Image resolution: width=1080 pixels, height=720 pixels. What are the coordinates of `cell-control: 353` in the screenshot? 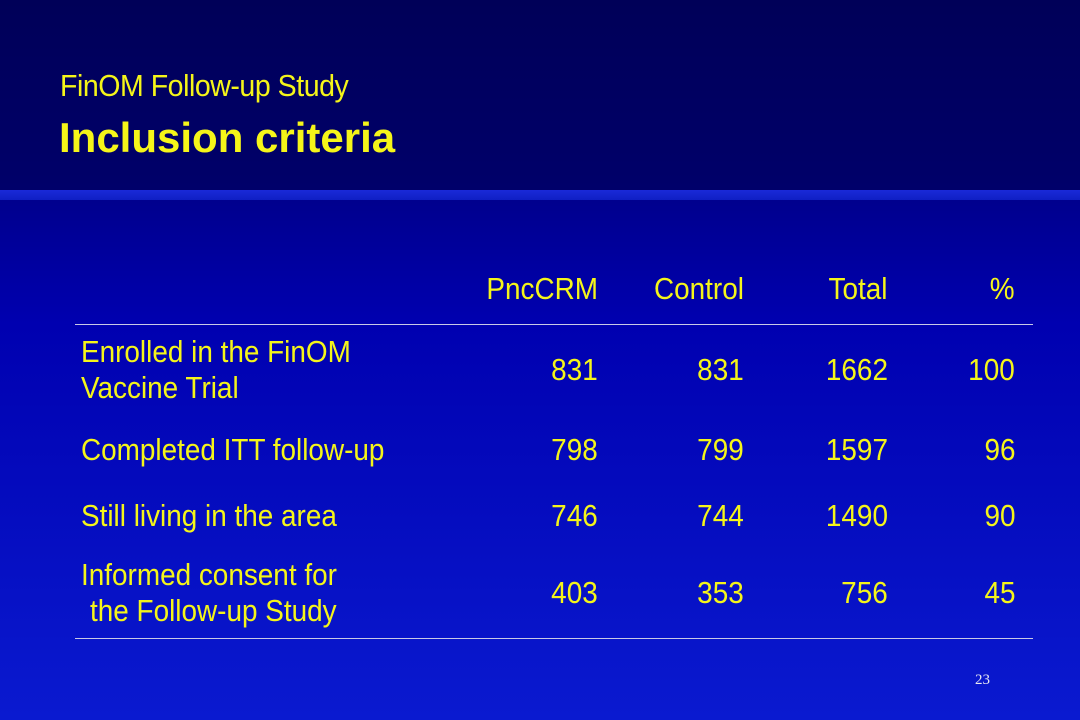 It's located at (670, 593).